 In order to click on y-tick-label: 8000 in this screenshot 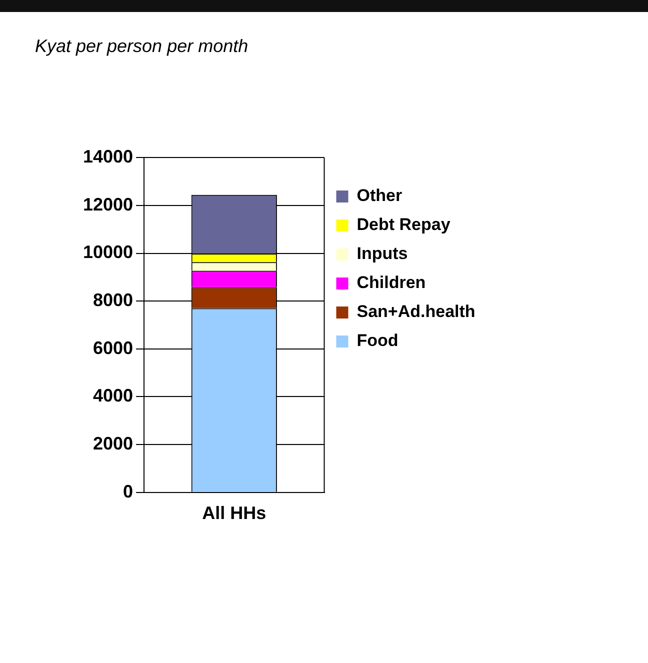, I will do `click(113, 300)`.